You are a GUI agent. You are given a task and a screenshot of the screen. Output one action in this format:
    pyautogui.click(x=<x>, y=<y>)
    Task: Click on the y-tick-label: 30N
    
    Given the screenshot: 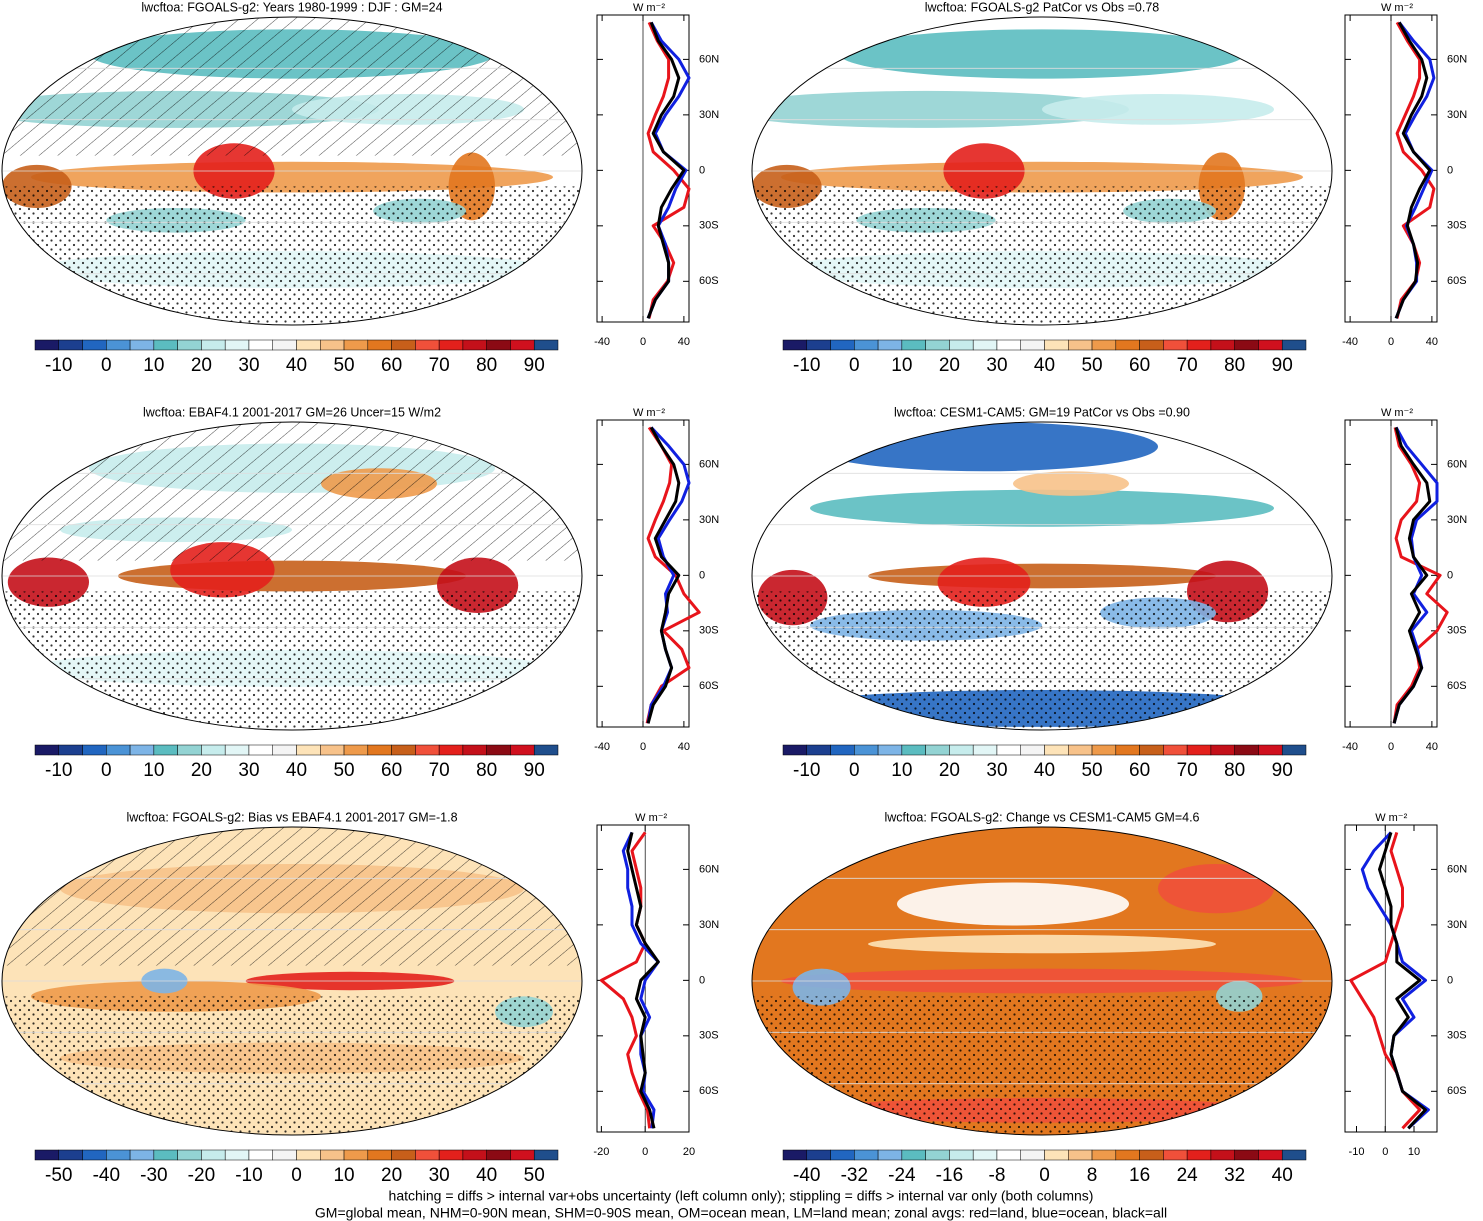 What is the action you would take?
    pyautogui.click(x=709, y=925)
    